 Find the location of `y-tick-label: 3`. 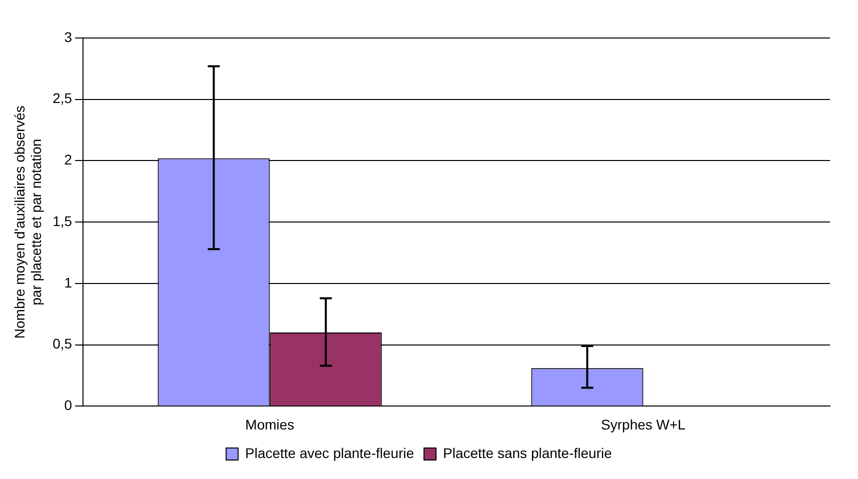

y-tick-label: 3 is located at coordinates (68, 36).